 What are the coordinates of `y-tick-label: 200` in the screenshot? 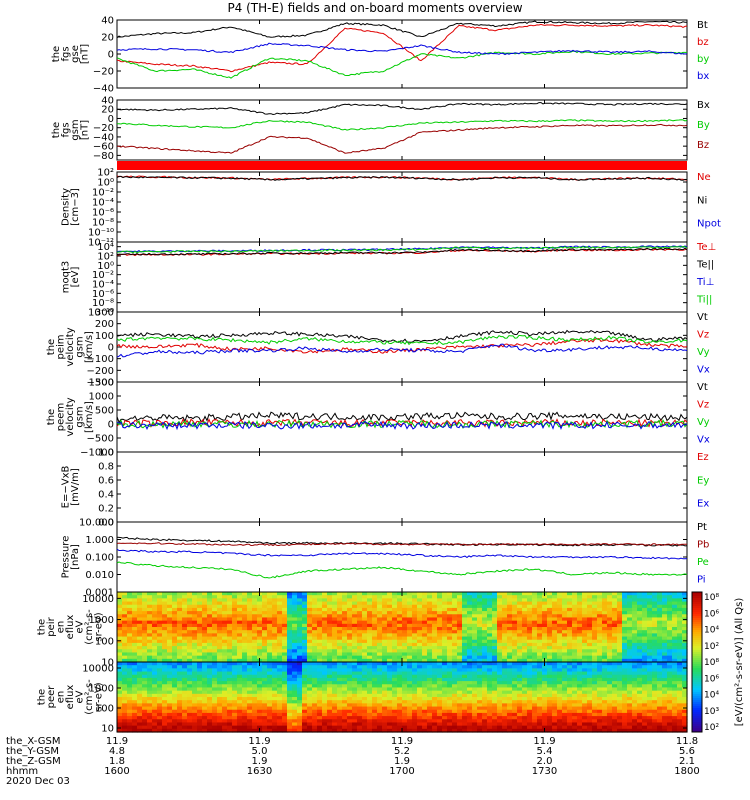 It's located at (104, 324).